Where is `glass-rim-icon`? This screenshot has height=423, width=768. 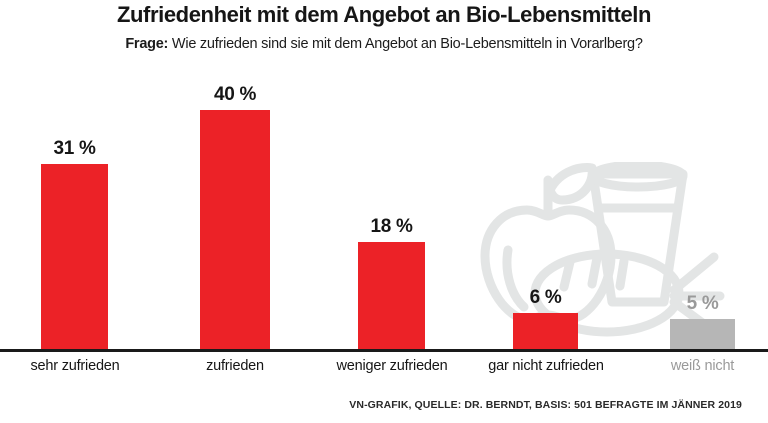 glass-rim-icon is located at coordinates (638, 176).